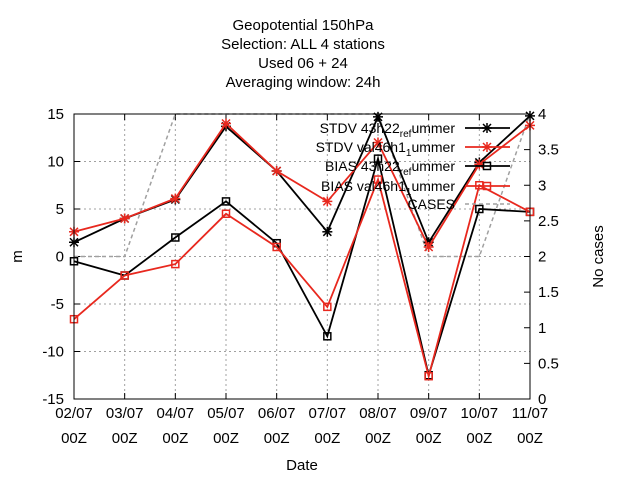 The image size is (640, 480). Describe the element at coordinates (17, 256) in the screenshot. I see `y-axis-label: m` at that location.